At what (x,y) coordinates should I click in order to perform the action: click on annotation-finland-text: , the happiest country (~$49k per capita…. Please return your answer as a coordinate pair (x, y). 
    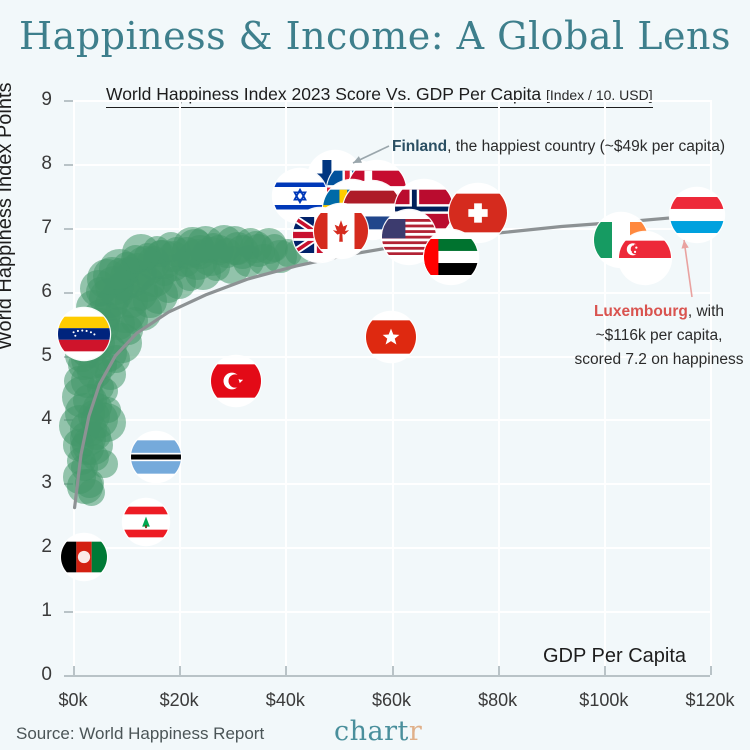
    Looking at the image, I should click on (586, 146).